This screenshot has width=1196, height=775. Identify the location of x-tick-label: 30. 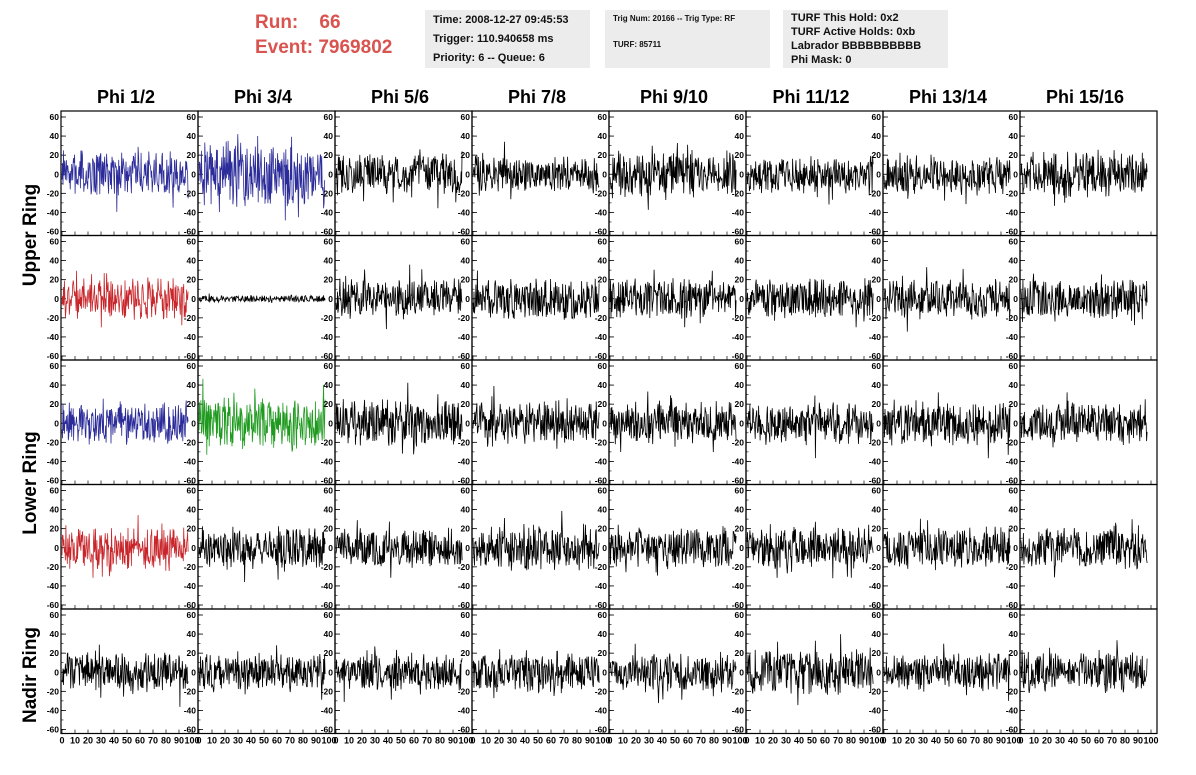
(375, 741).